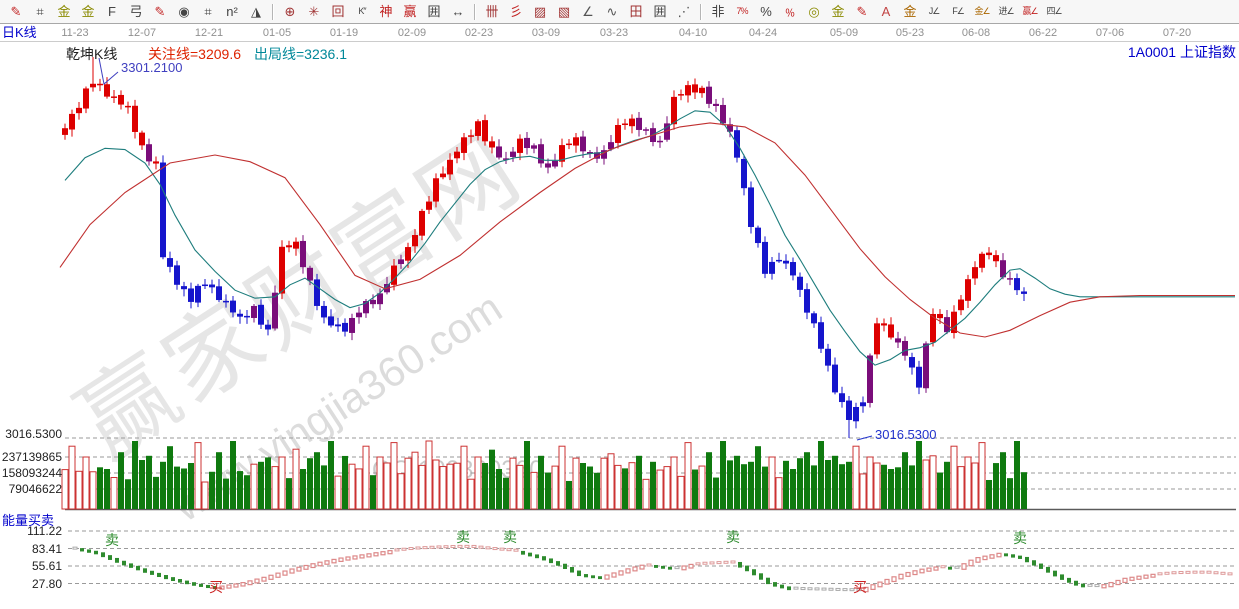 The height and width of the screenshot is (609, 1239). I want to click on zigzag-icon: ∿, so click(612, 11).